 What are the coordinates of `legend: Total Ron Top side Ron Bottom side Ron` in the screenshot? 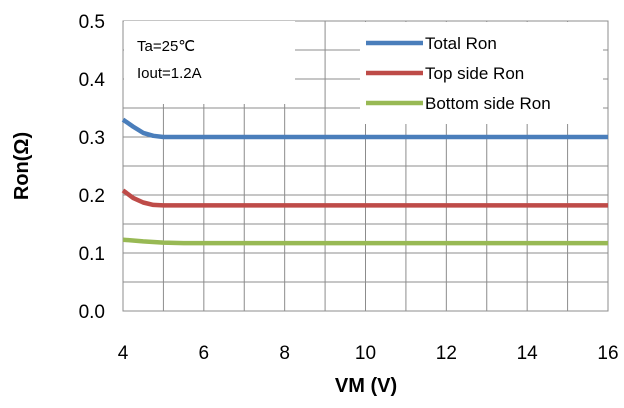 It's located at (458, 73).